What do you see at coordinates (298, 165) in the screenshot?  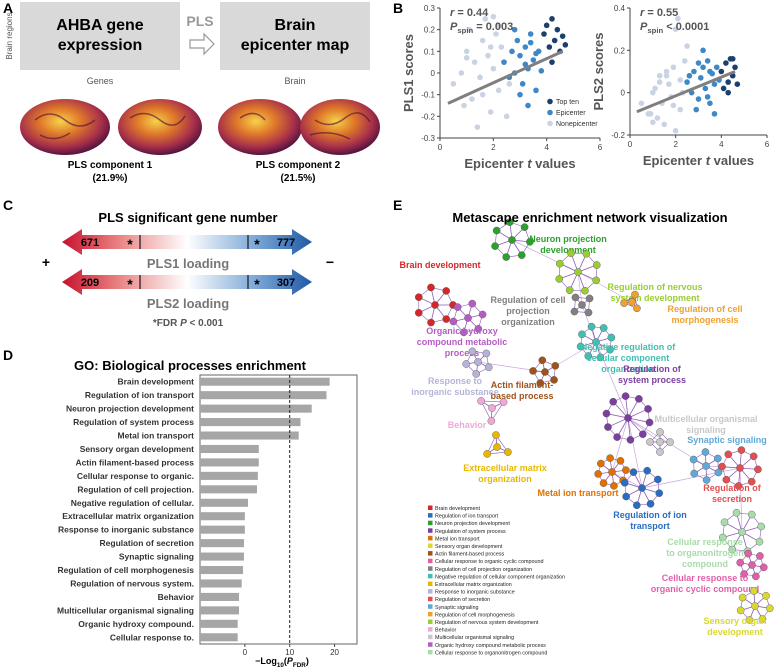 I see `component-name: PLS component 2` at bounding box center [298, 165].